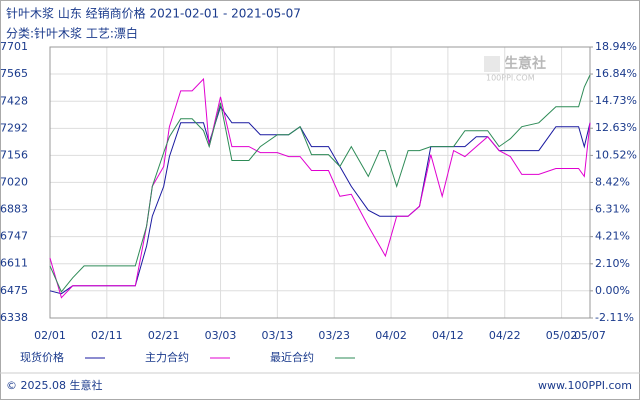 The image size is (640, 400). I want to click on y-tick-label: 6475, so click(14, 290).